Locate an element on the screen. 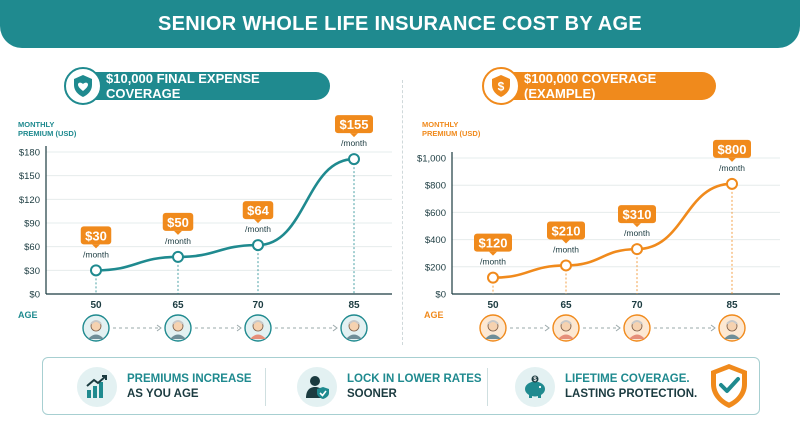 The height and width of the screenshot is (431, 800). page-title: SENIOR WHOLE LIFE INSURANCE COST BY AGE is located at coordinates (400, 23).